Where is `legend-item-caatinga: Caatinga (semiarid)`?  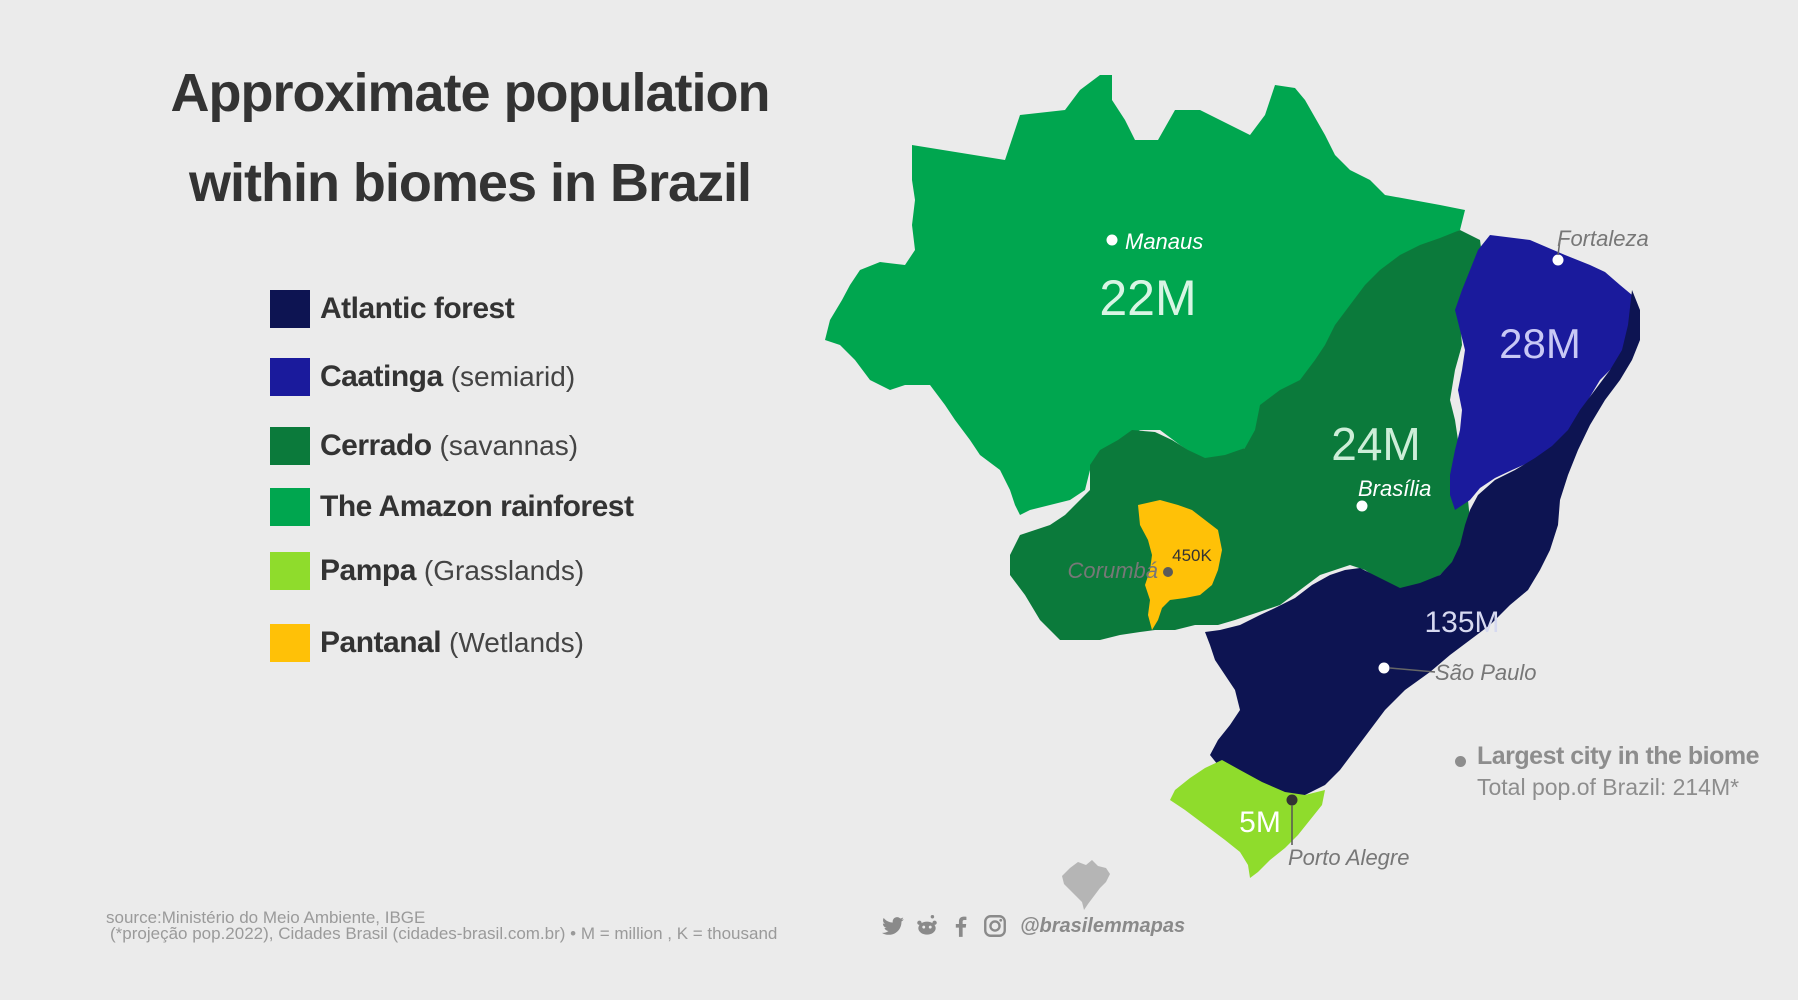 legend-item-caatinga: Caatinga (semiarid) is located at coordinates (422, 377).